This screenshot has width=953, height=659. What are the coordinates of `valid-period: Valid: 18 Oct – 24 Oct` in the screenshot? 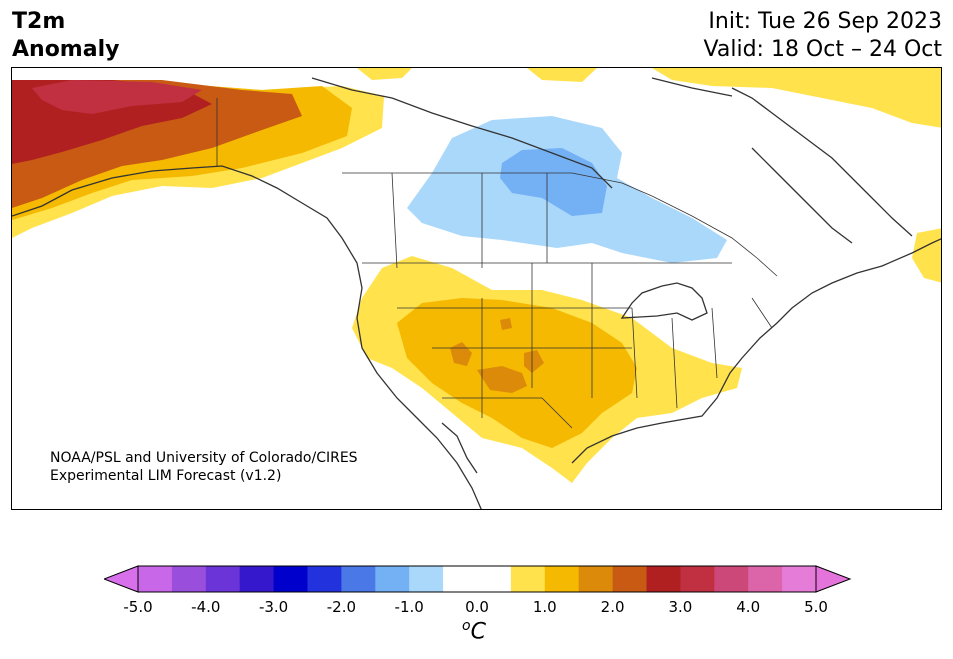 It's located at (822, 49).